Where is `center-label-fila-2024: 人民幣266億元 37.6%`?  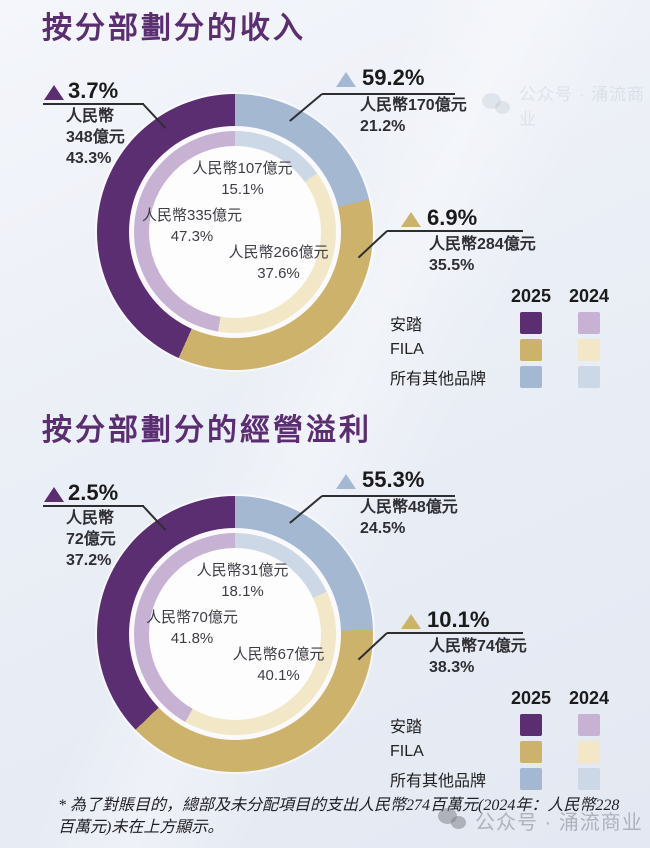
center-label-fila-2024: 人民幣266億元 37.6% is located at coordinates (278, 263).